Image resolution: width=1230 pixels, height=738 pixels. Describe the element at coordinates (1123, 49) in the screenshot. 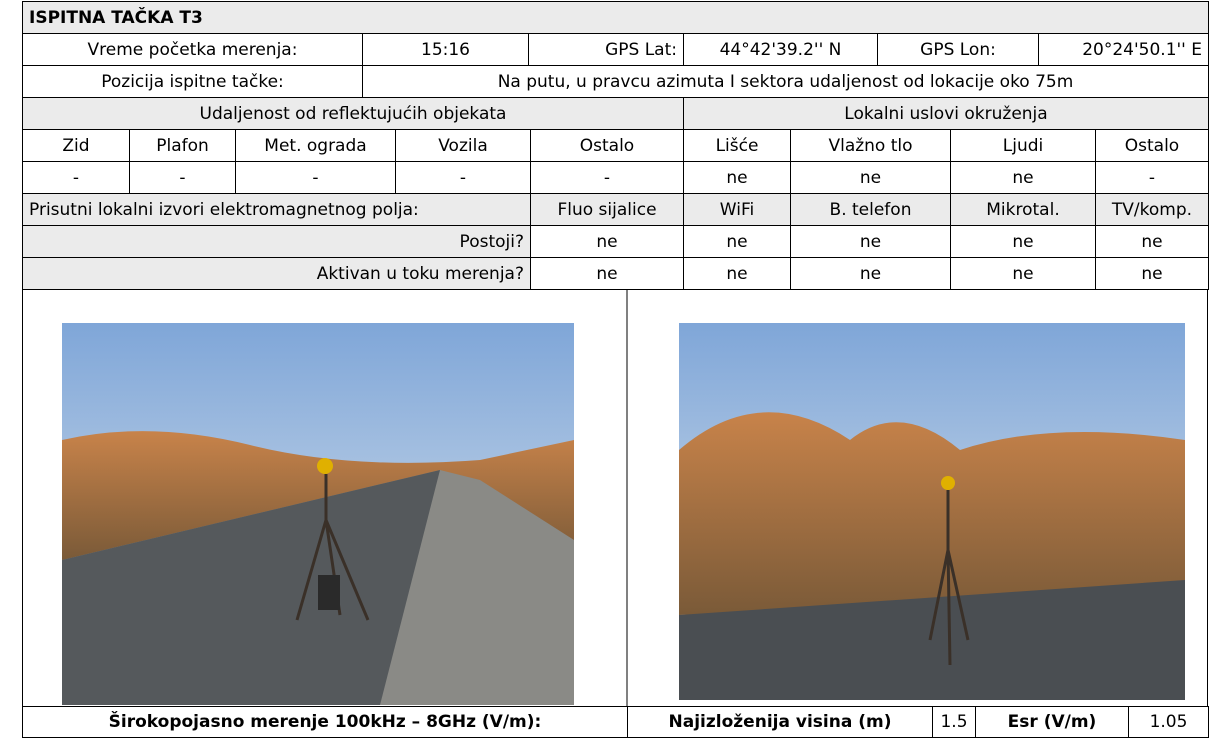

I see `measurement-cell: 20°24'50.1'' E` at that location.